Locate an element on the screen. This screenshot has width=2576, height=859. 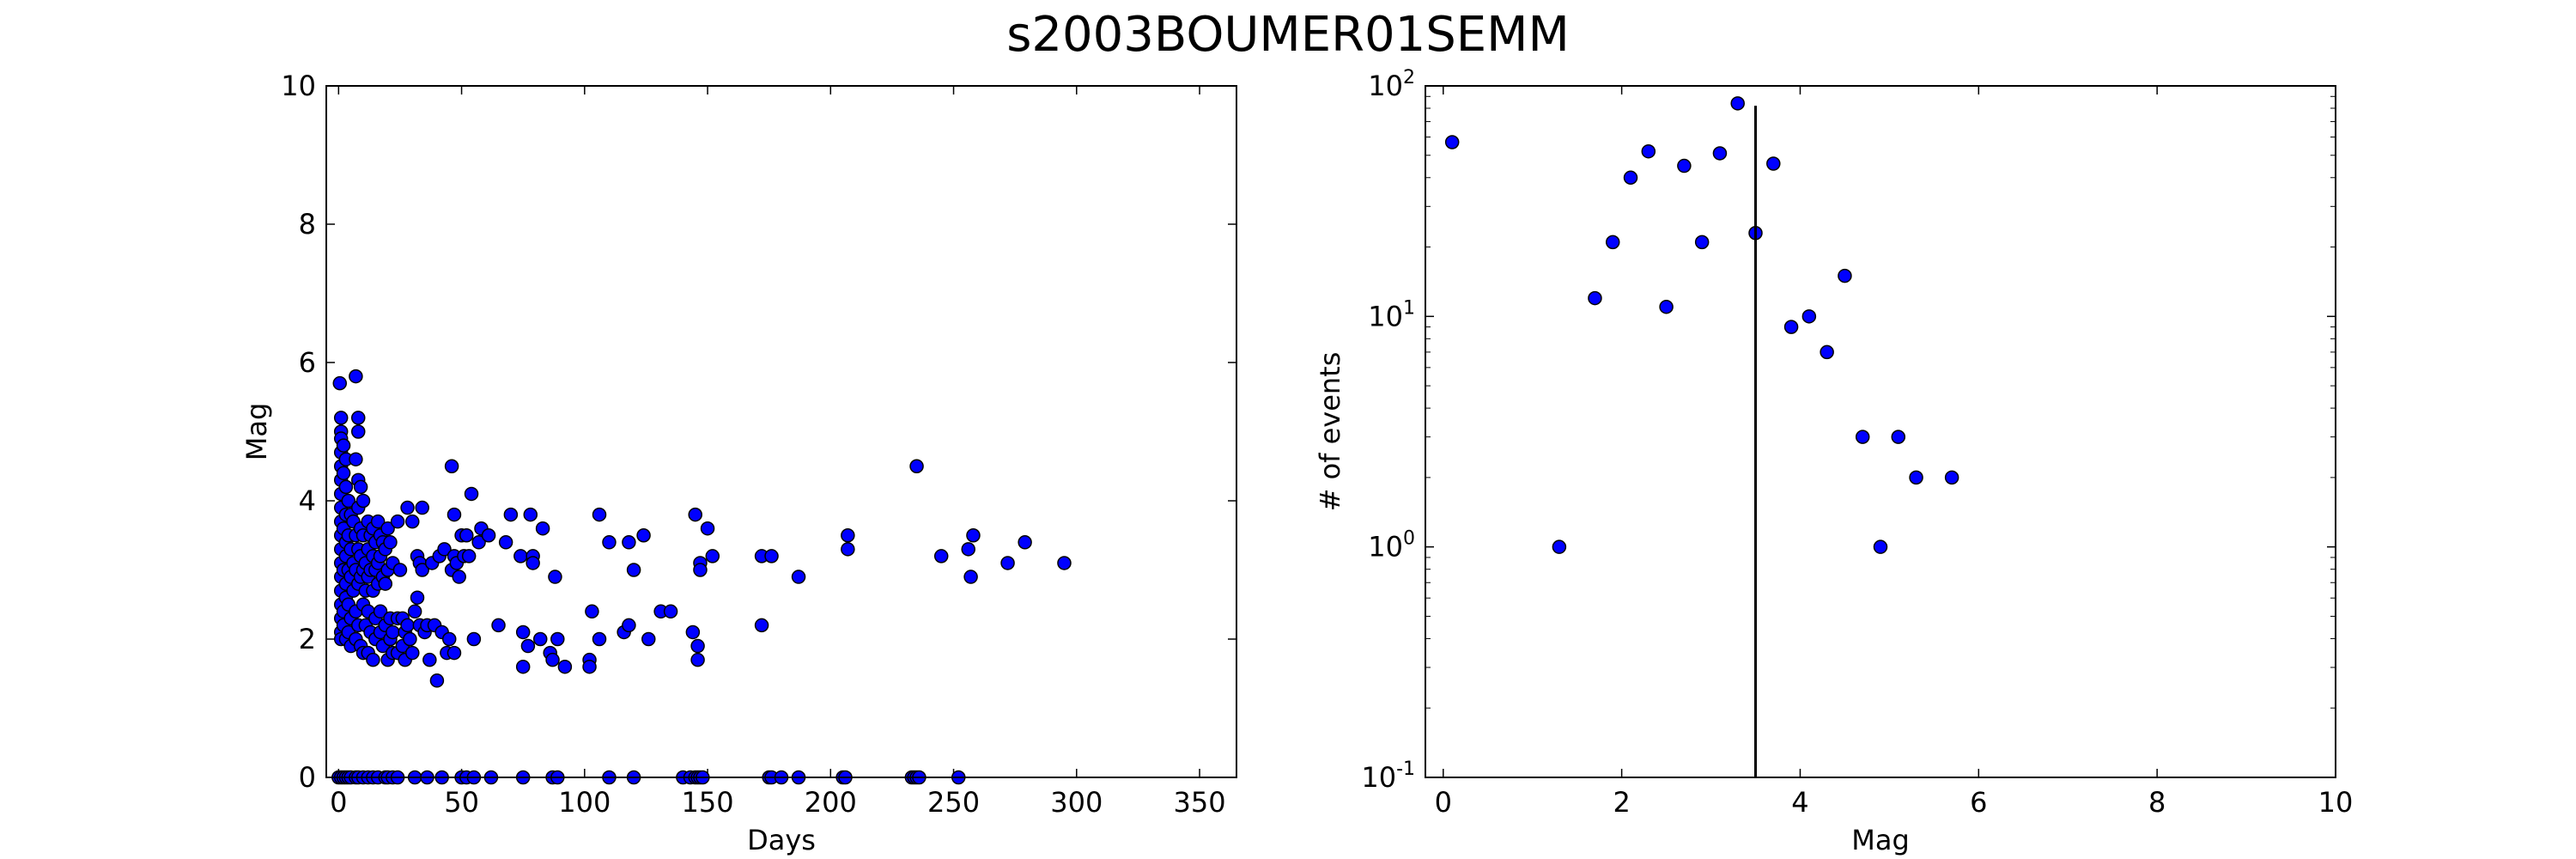
y-axis-label: # of events is located at coordinates (1330, 432).